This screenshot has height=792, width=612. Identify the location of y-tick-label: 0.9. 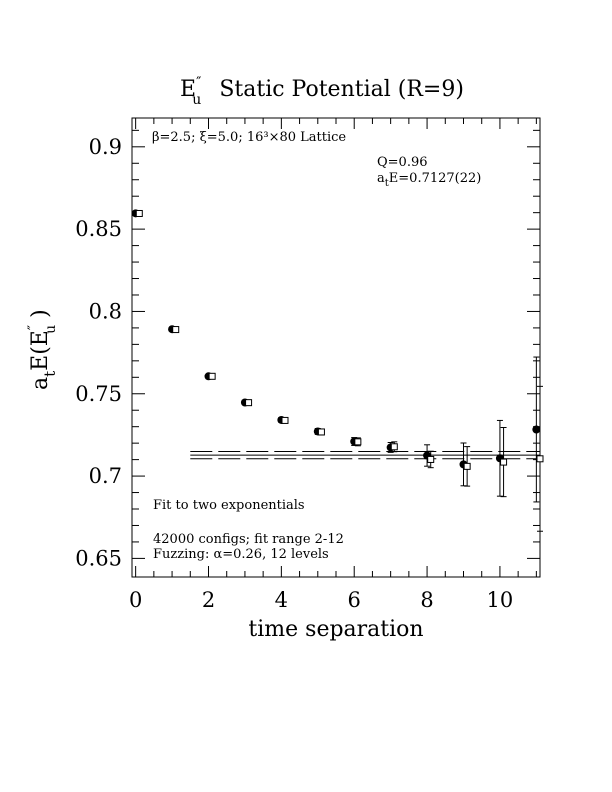
(105, 147).